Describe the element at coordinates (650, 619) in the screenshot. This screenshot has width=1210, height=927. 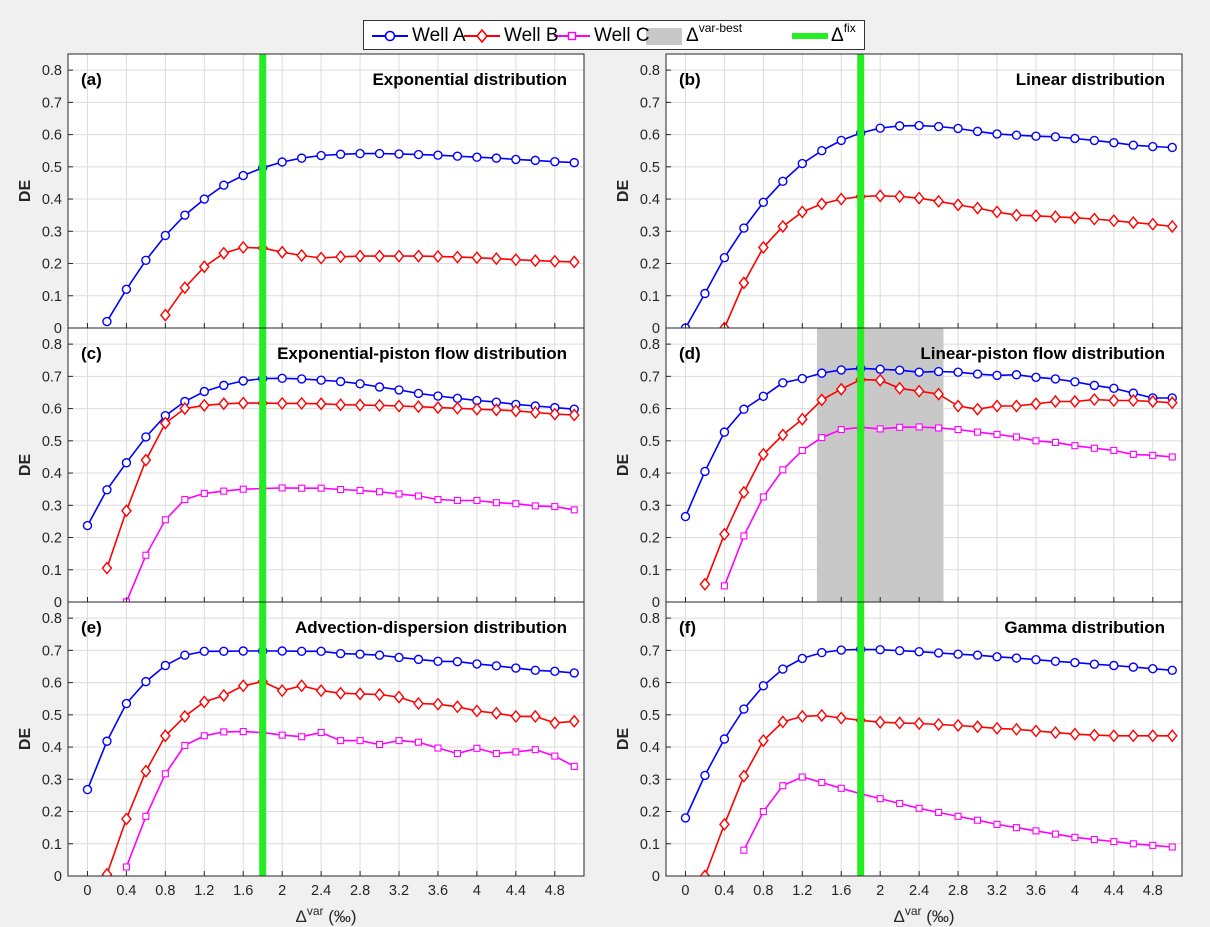
I see `y-tick-label: 0.8` at that location.